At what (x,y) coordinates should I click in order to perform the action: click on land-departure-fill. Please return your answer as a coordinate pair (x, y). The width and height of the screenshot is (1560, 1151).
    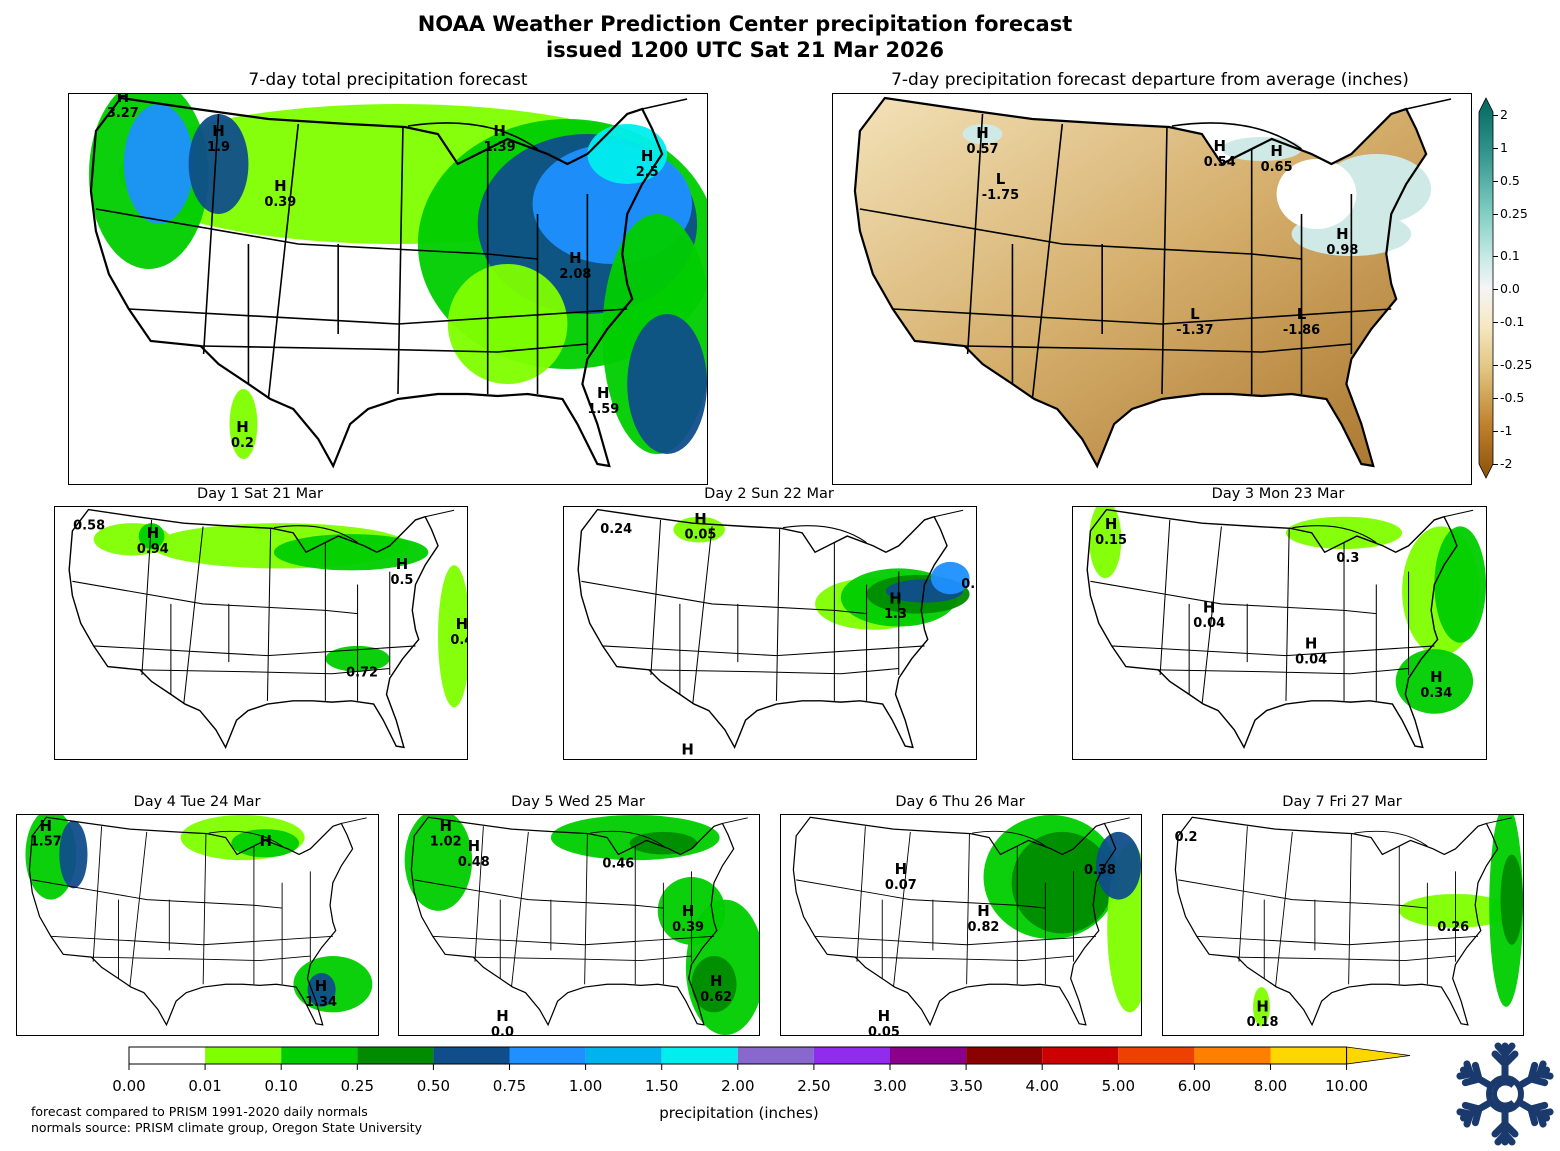
    Looking at the image, I should click on (1140, 282).